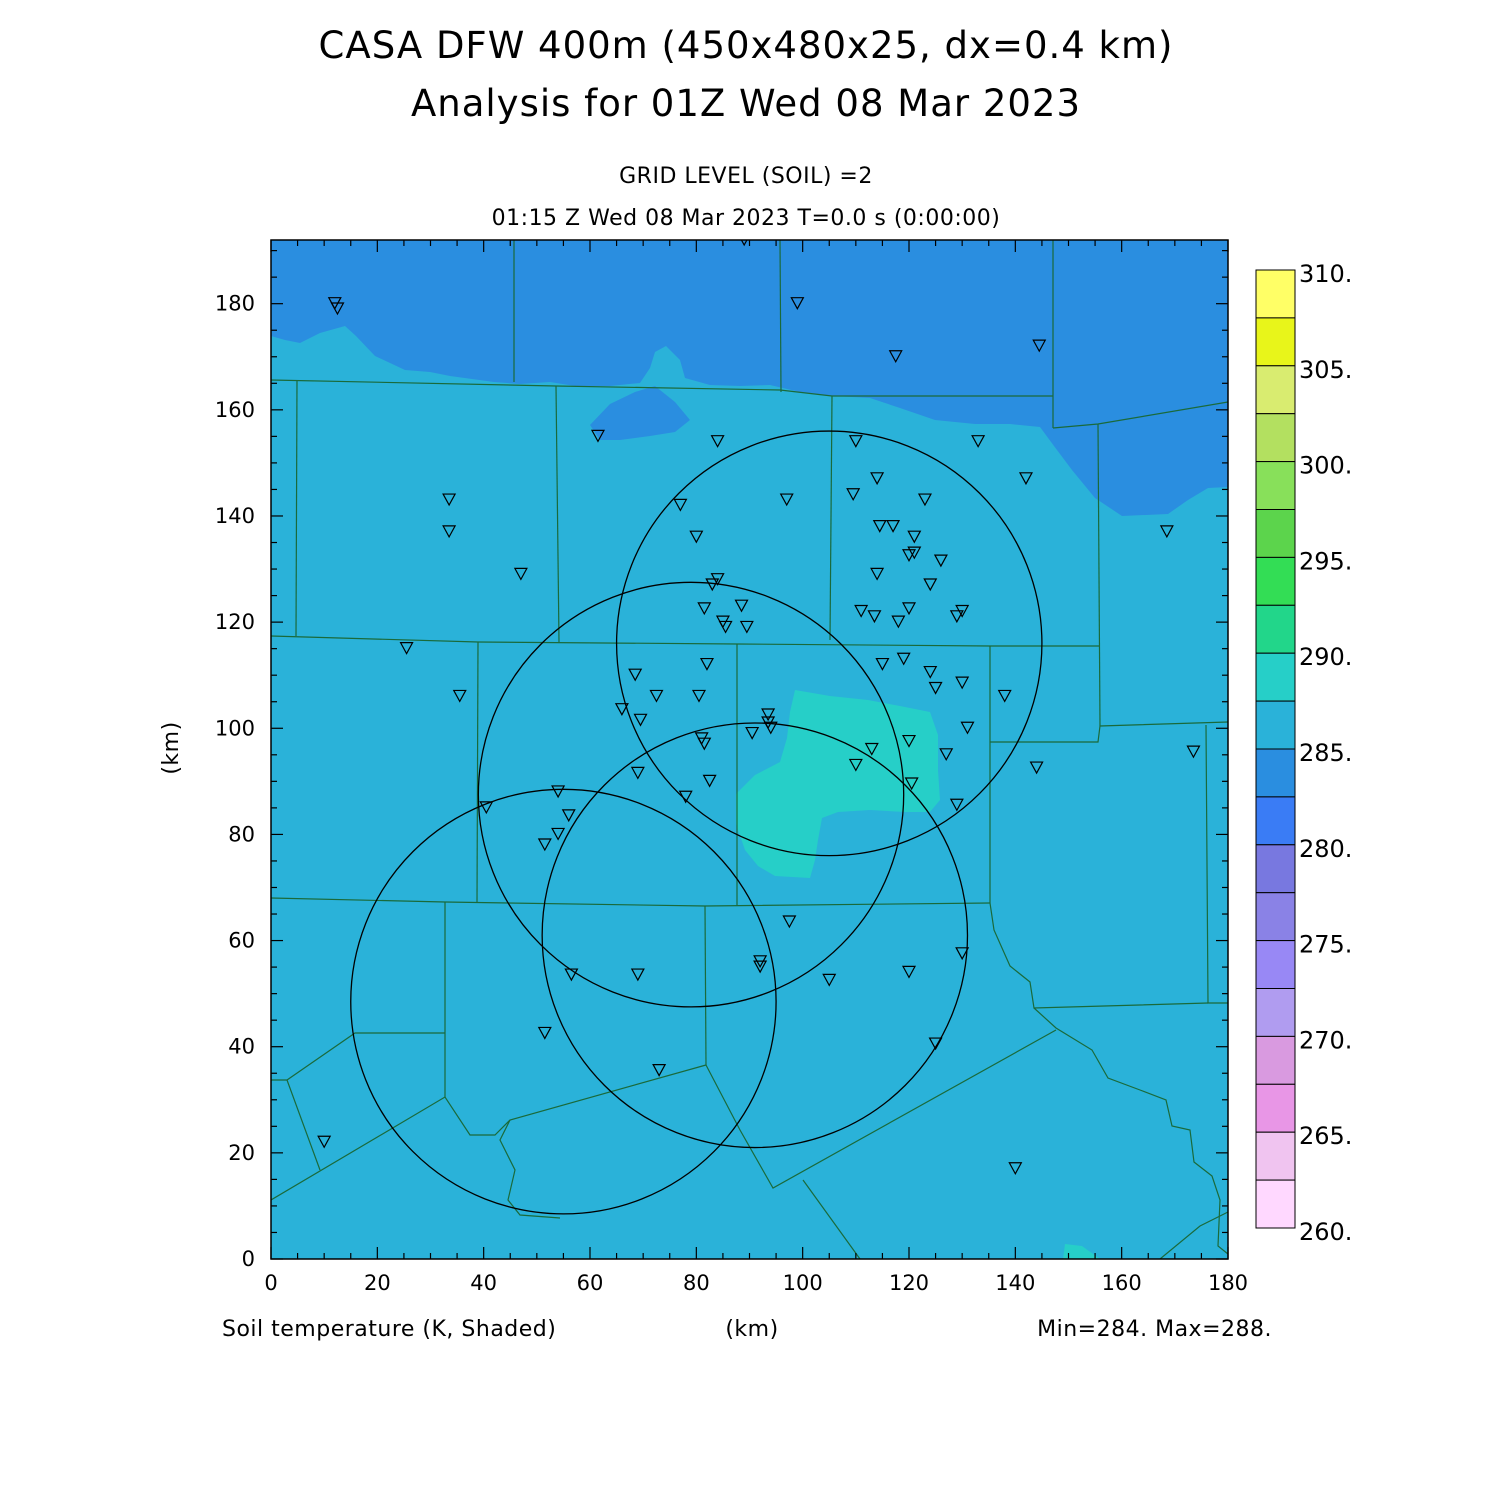 The height and width of the screenshot is (1505, 1500). Describe the element at coordinates (746, 103) in the screenshot. I see `title-line-2: Analysis for 01Z Wed 08 Mar 2023` at that location.